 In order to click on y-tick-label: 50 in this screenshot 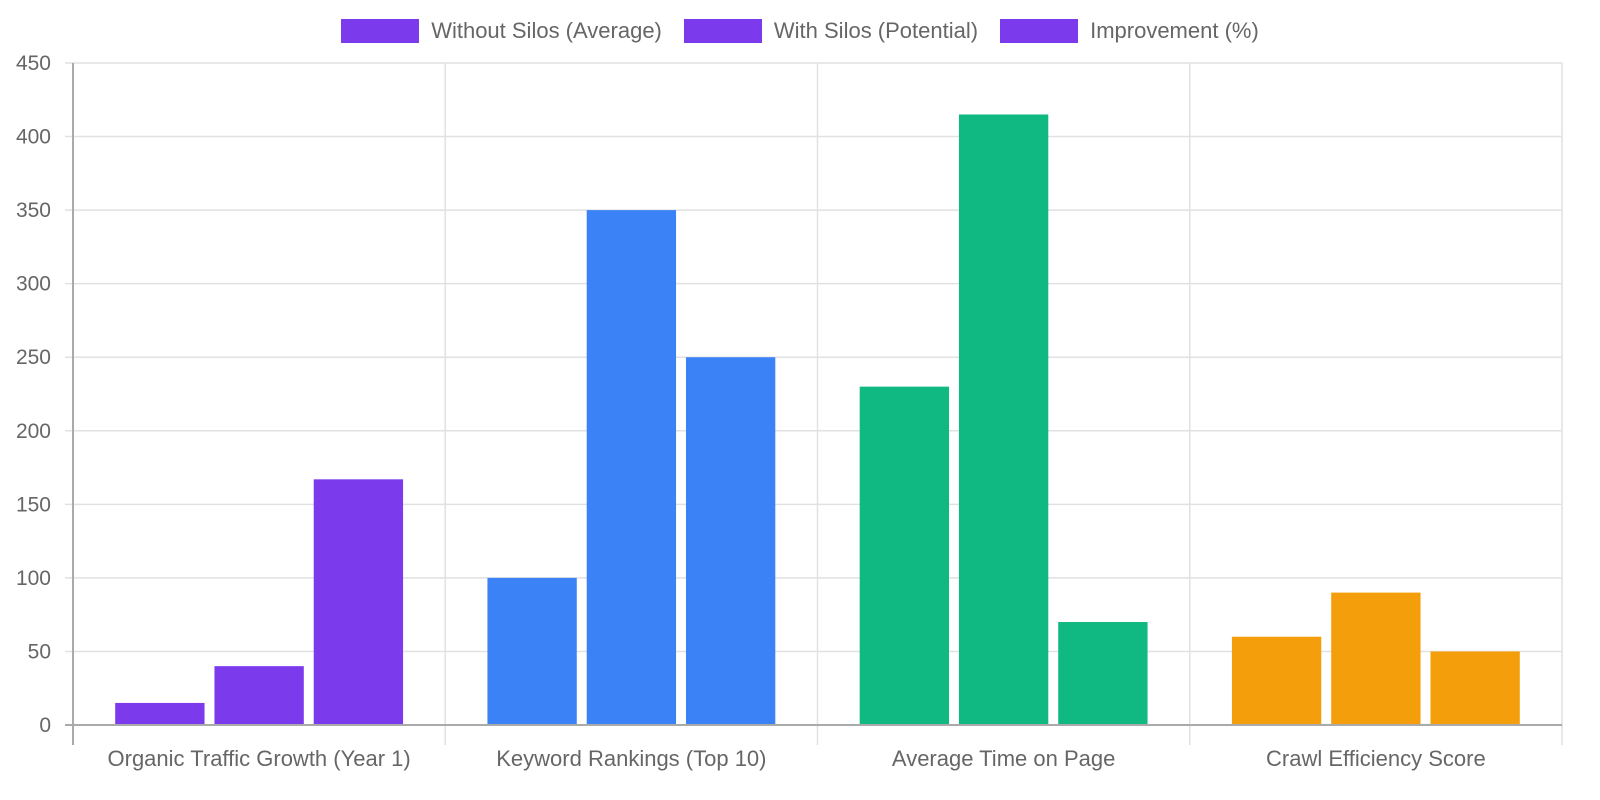, I will do `click(39, 651)`.